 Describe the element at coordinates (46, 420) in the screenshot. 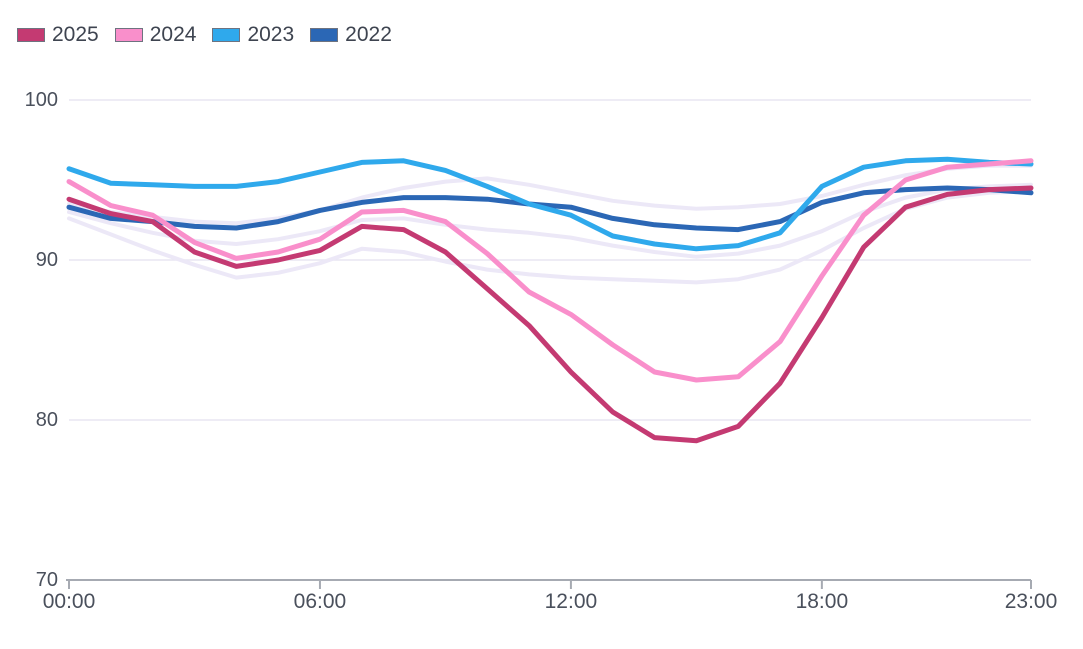

I see `y-axis-label: 80` at that location.